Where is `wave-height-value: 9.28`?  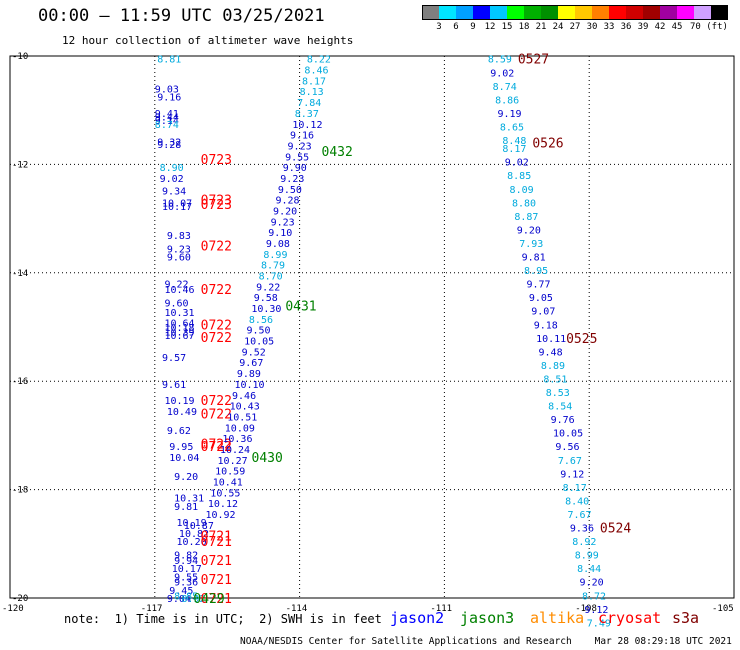
wave-height-value: 9.28 is located at coordinates (287, 201).